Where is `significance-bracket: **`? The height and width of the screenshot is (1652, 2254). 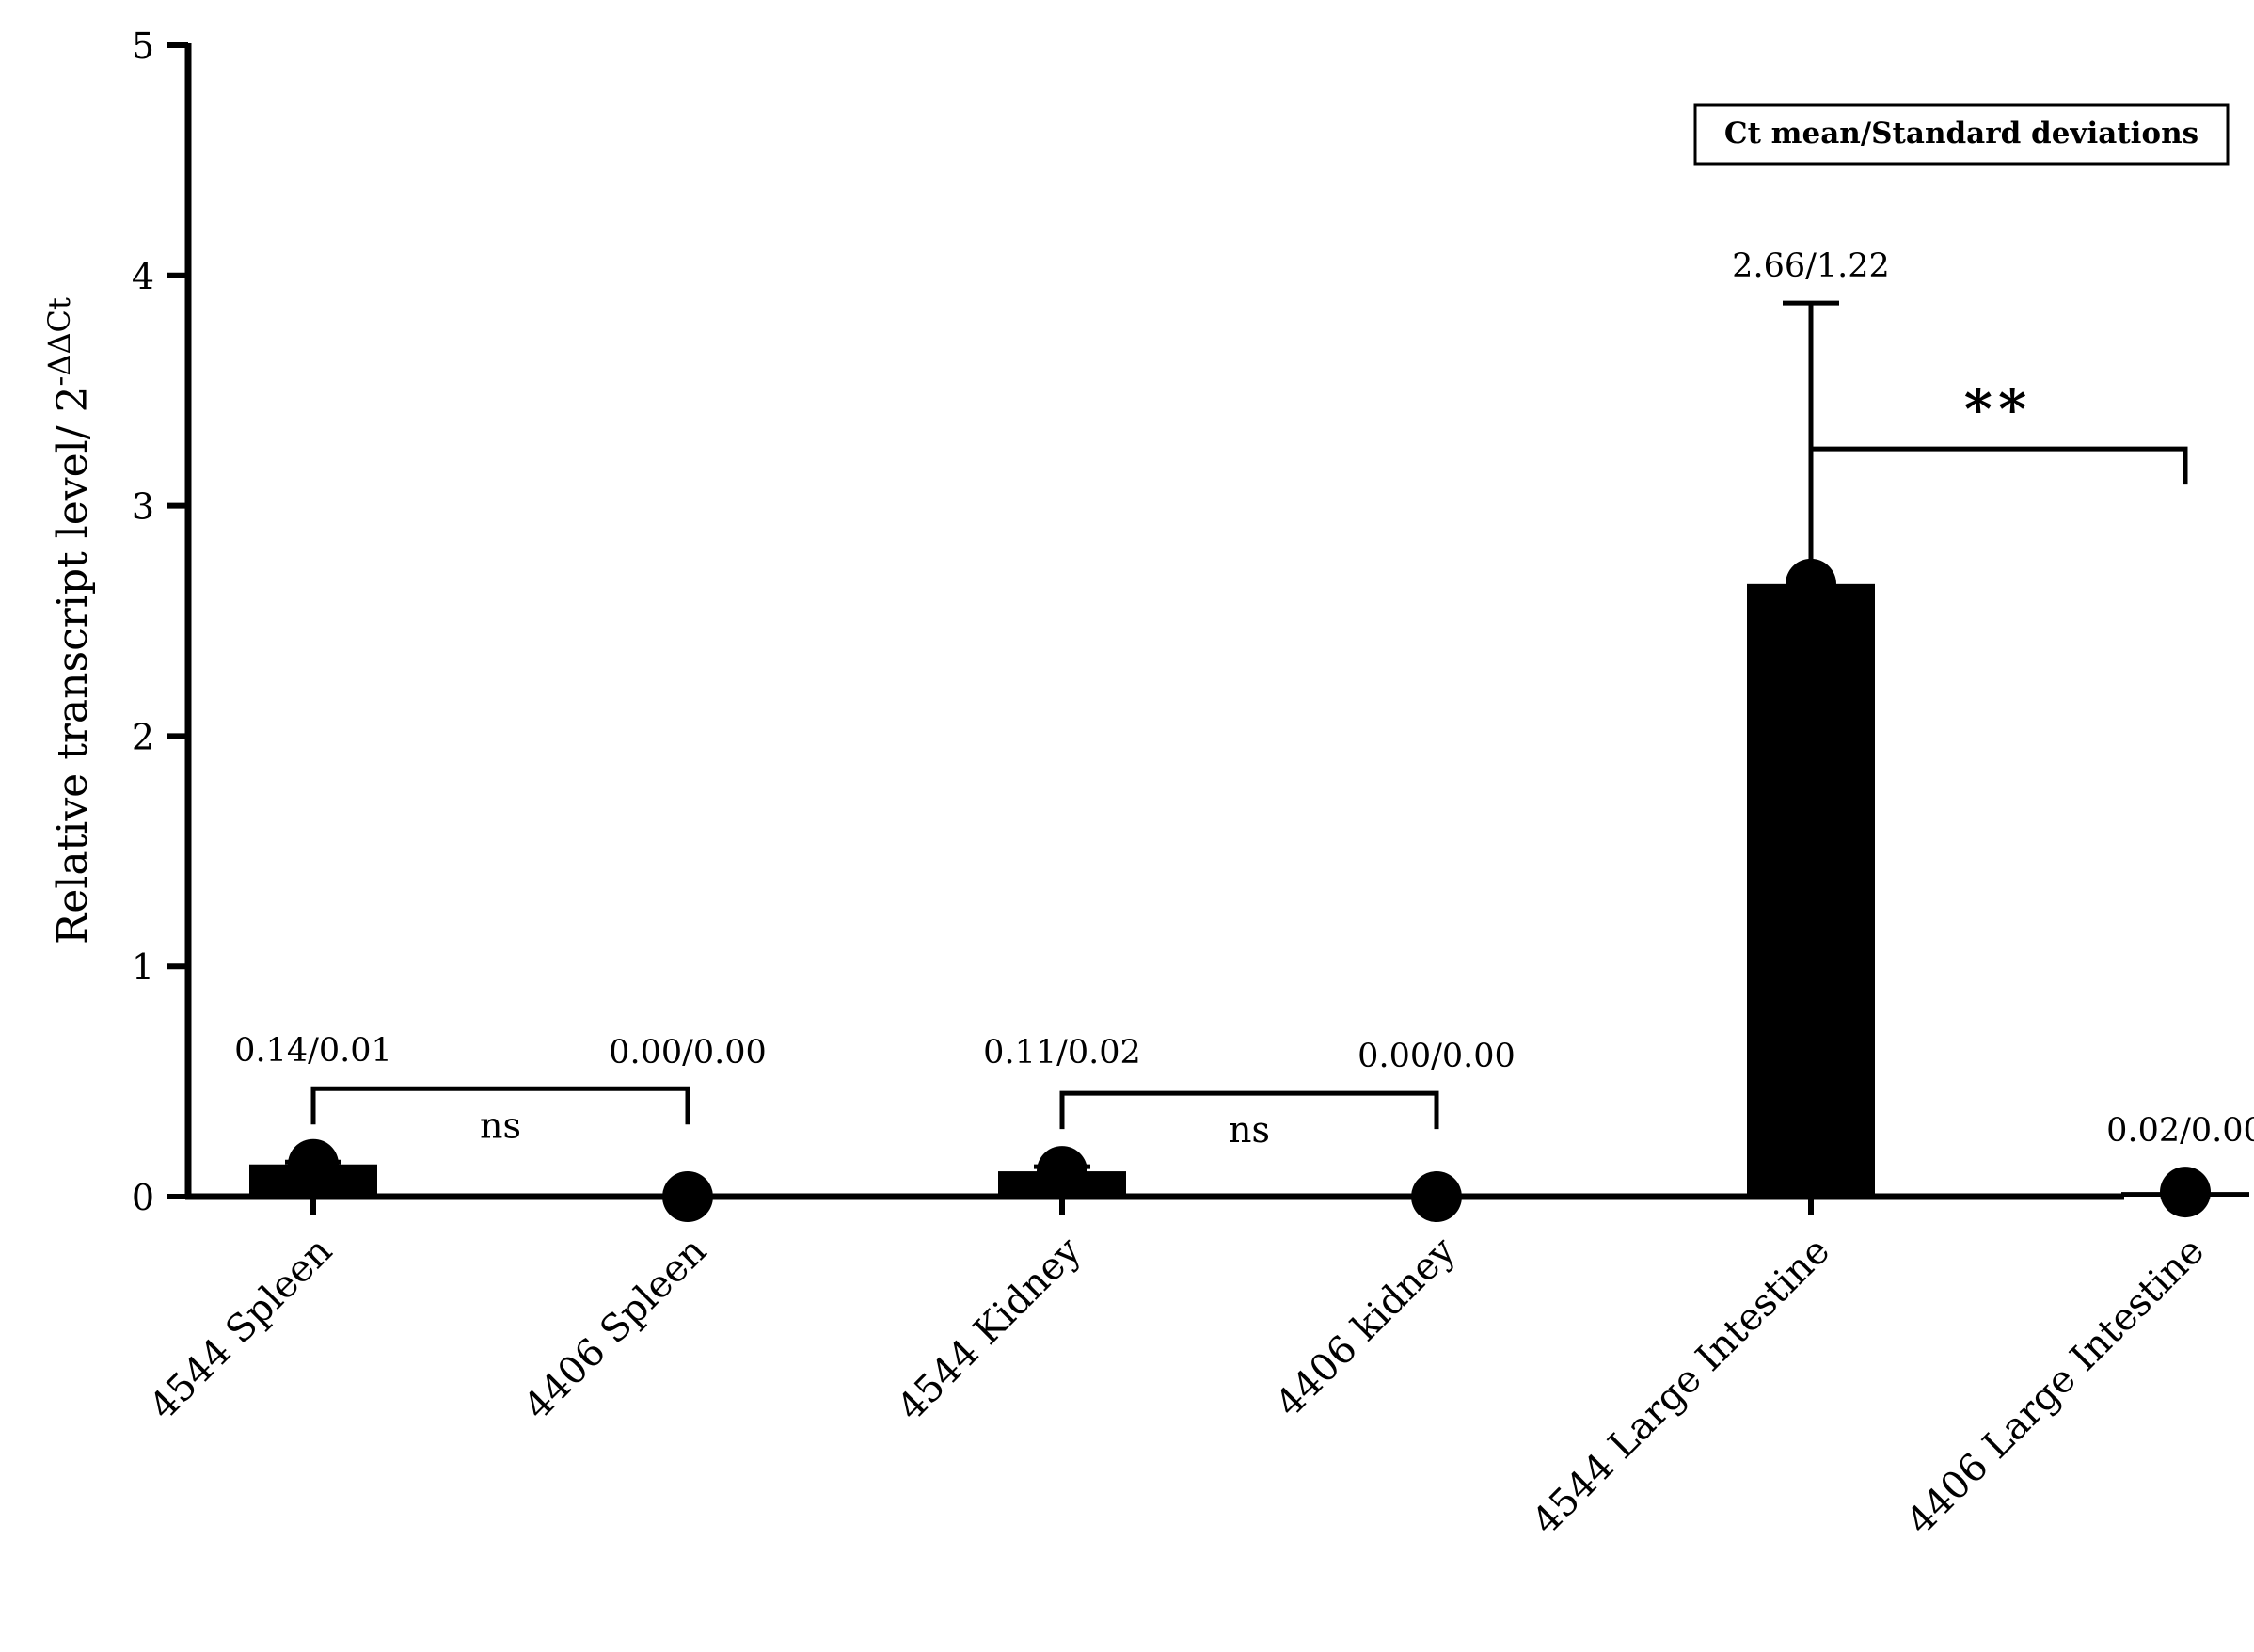 significance-bracket: ** is located at coordinates (1999, 431).